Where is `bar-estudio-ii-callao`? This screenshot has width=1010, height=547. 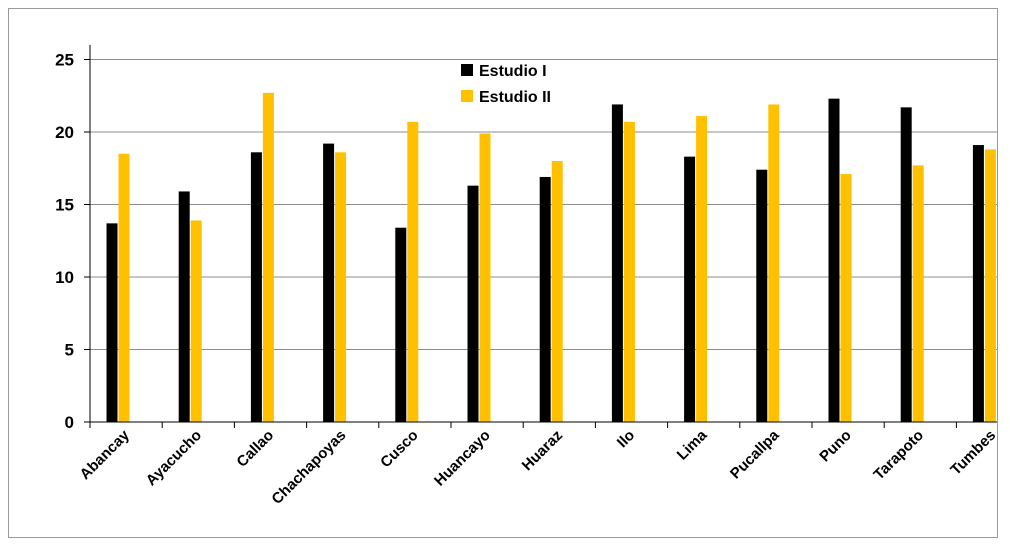
bar-estudio-ii-callao is located at coordinates (268, 257).